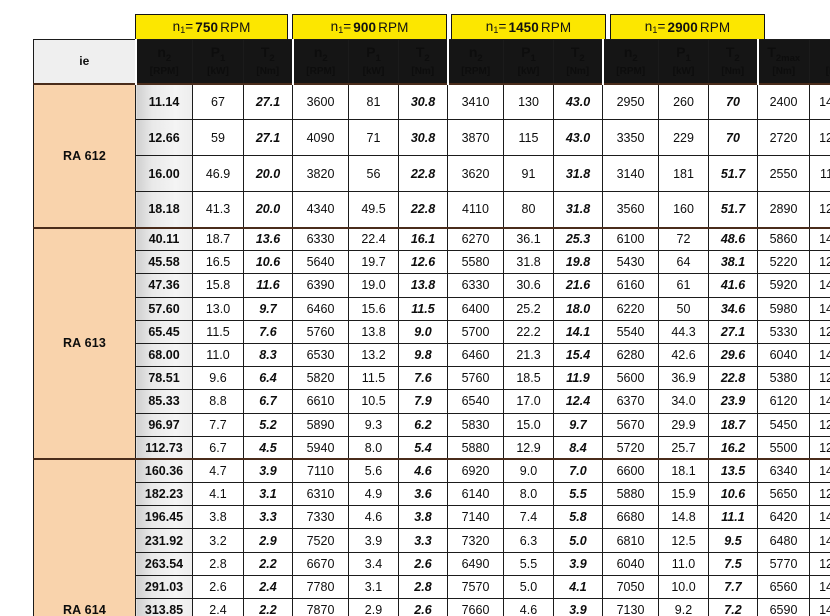 The image size is (830, 616). Describe the element at coordinates (164, 540) in the screenshot. I see `cell-ie: 231.92` at that location.